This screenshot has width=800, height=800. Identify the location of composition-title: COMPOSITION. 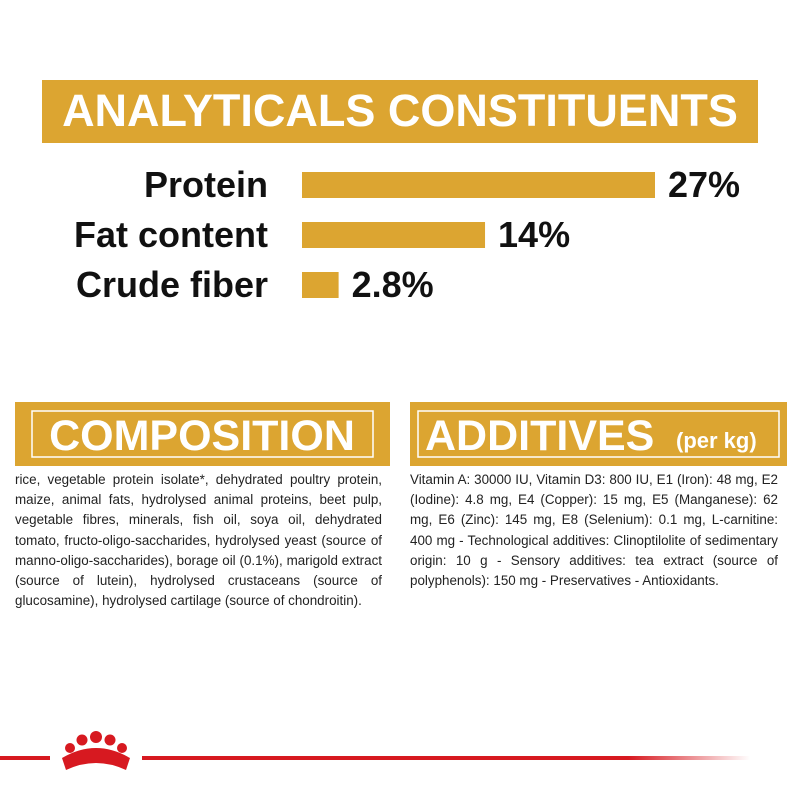
(202, 436).